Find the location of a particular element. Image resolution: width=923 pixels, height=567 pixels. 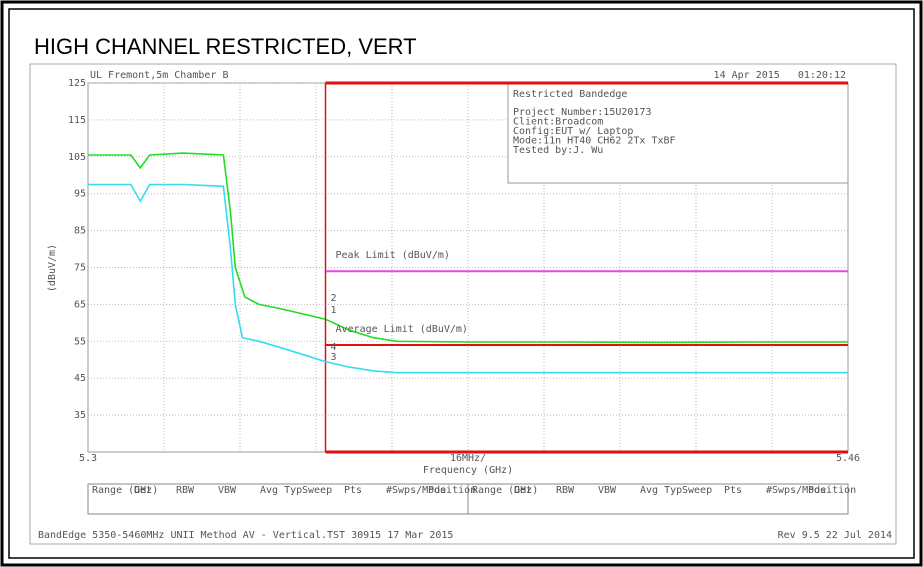

y-tick-label: 85 is located at coordinates (80, 231).